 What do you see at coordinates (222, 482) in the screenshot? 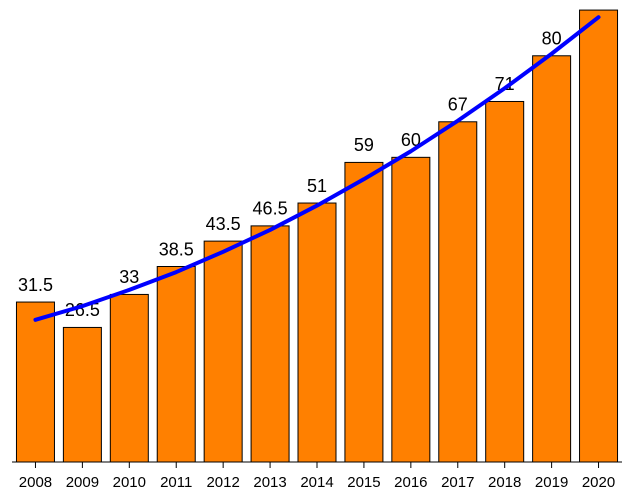
I see `x-tick-label: 2012` at bounding box center [222, 482].